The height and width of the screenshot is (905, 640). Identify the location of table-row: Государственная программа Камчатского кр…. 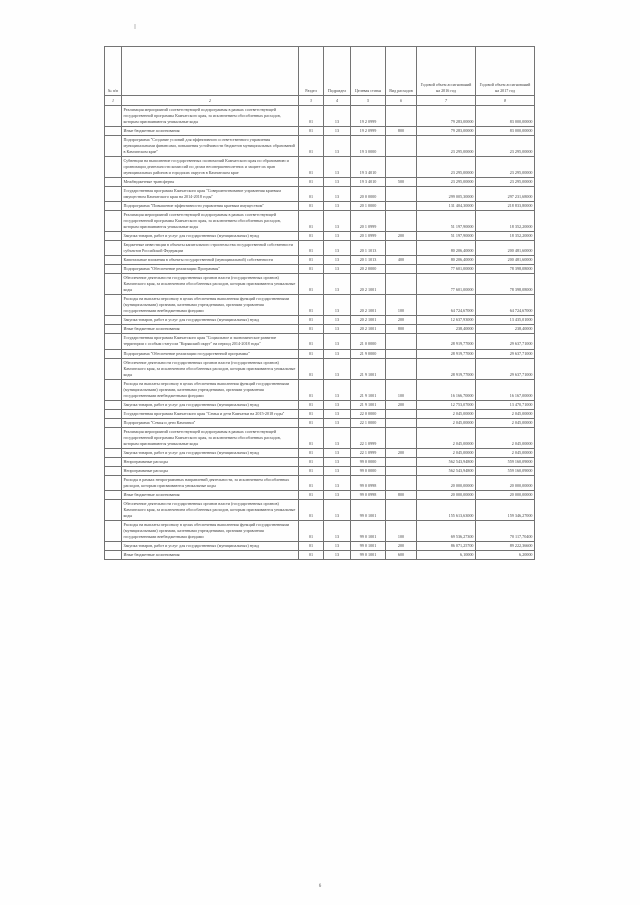
(319, 194).